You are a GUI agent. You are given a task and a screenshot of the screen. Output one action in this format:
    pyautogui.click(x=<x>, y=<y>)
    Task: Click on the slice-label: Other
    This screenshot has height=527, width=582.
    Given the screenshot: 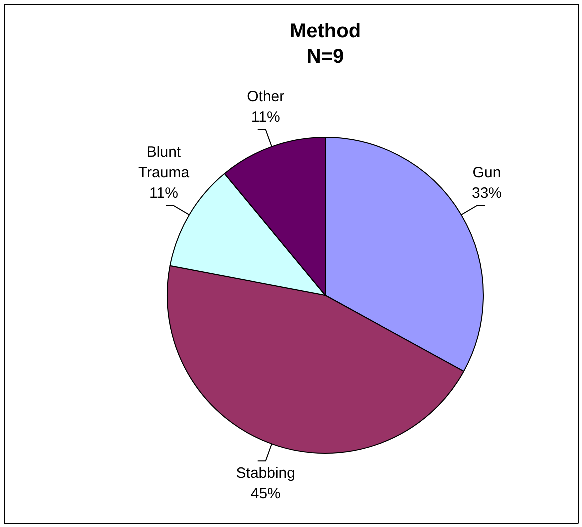 What is the action you would take?
    pyautogui.click(x=266, y=97)
    